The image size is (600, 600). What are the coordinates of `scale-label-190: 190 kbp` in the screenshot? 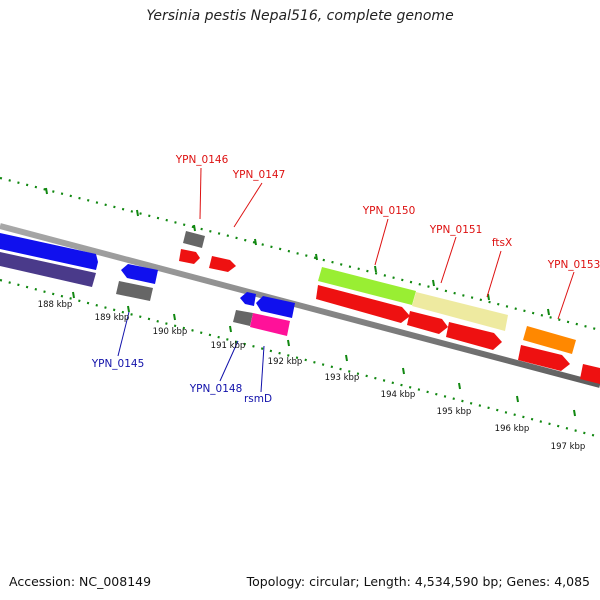 It's located at (170, 332).